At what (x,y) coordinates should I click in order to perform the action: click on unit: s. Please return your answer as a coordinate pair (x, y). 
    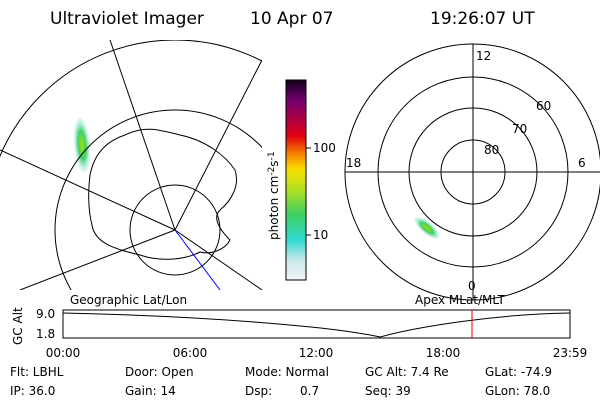
    Looking at the image, I should click on (274, 163).